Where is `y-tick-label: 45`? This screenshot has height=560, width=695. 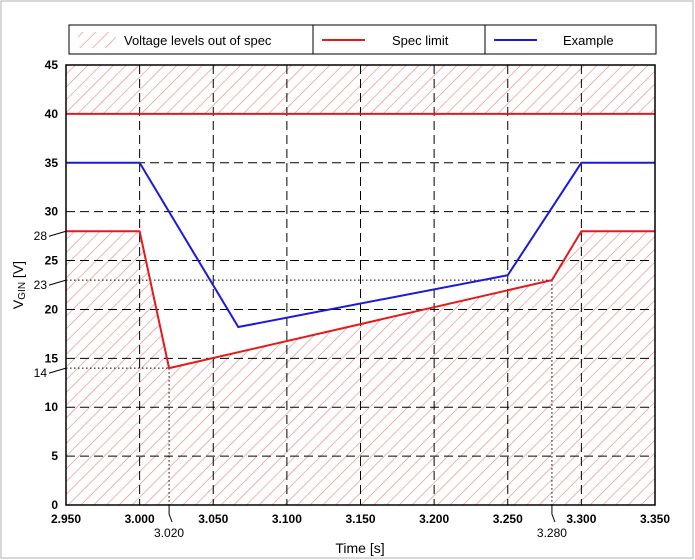 y-tick-label: 45 is located at coordinates (52, 65).